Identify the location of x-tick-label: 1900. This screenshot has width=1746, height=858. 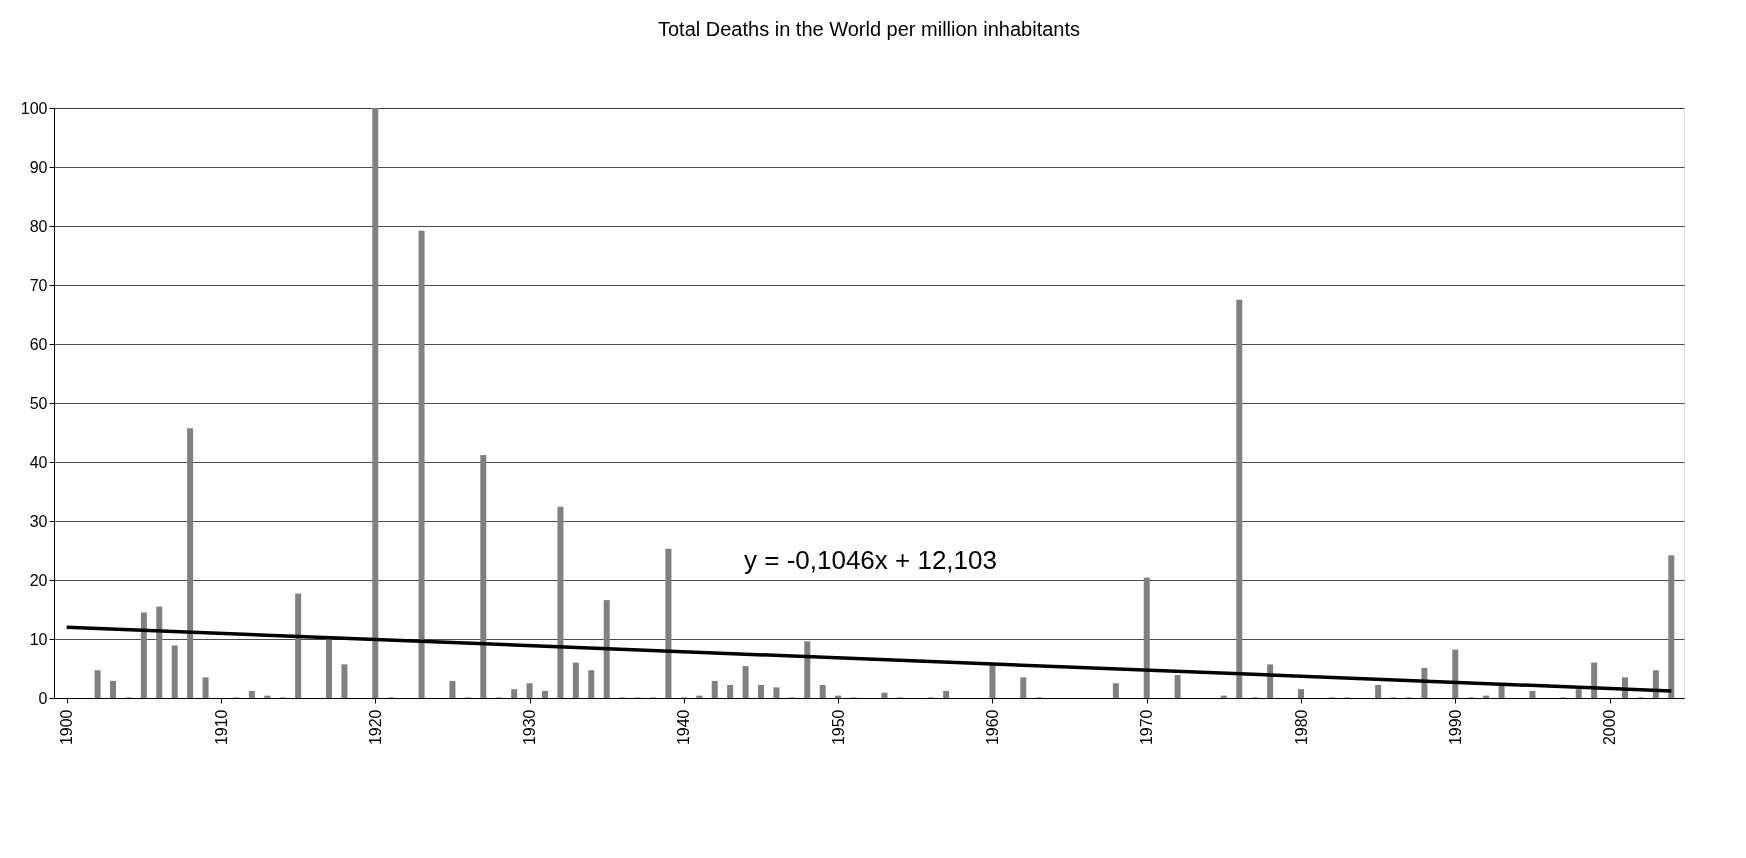
(67, 727).